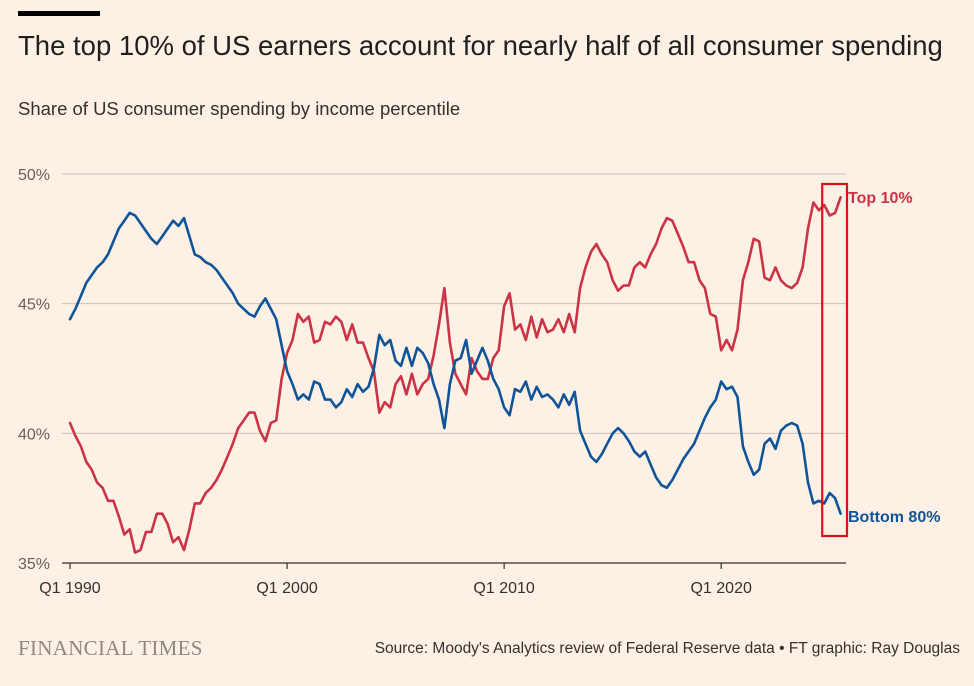  I want to click on y-tick-label: 50%, so click(34, 175).